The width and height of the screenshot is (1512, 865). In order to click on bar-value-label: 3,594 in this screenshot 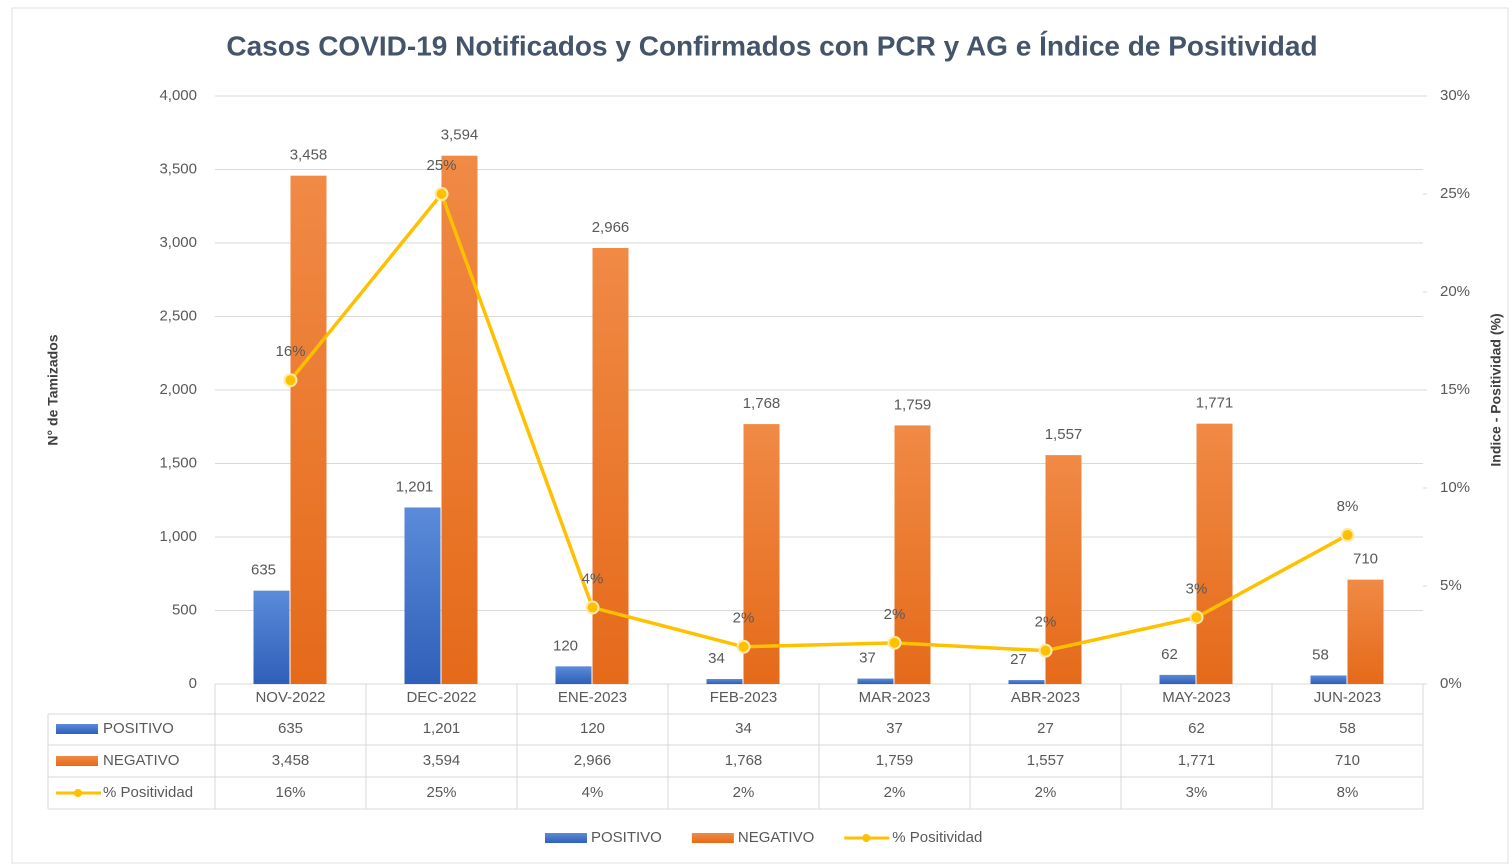, I will do `click(460, 135)`.